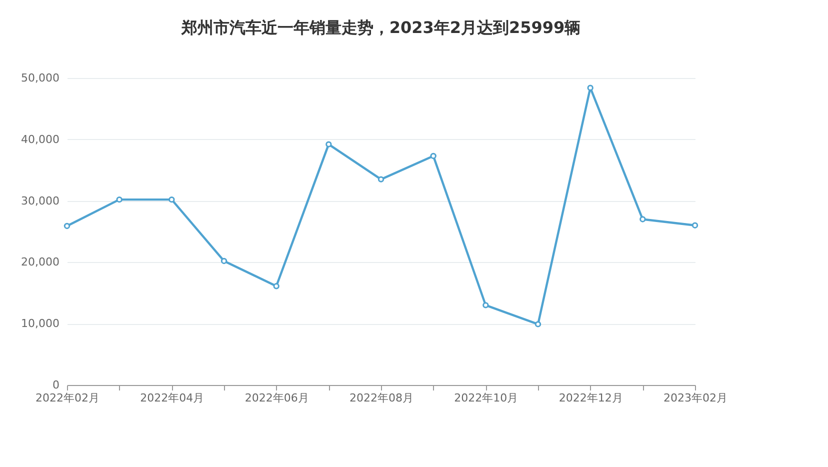  I want to click on y-tick-label: 40,000, so click(40, 139).